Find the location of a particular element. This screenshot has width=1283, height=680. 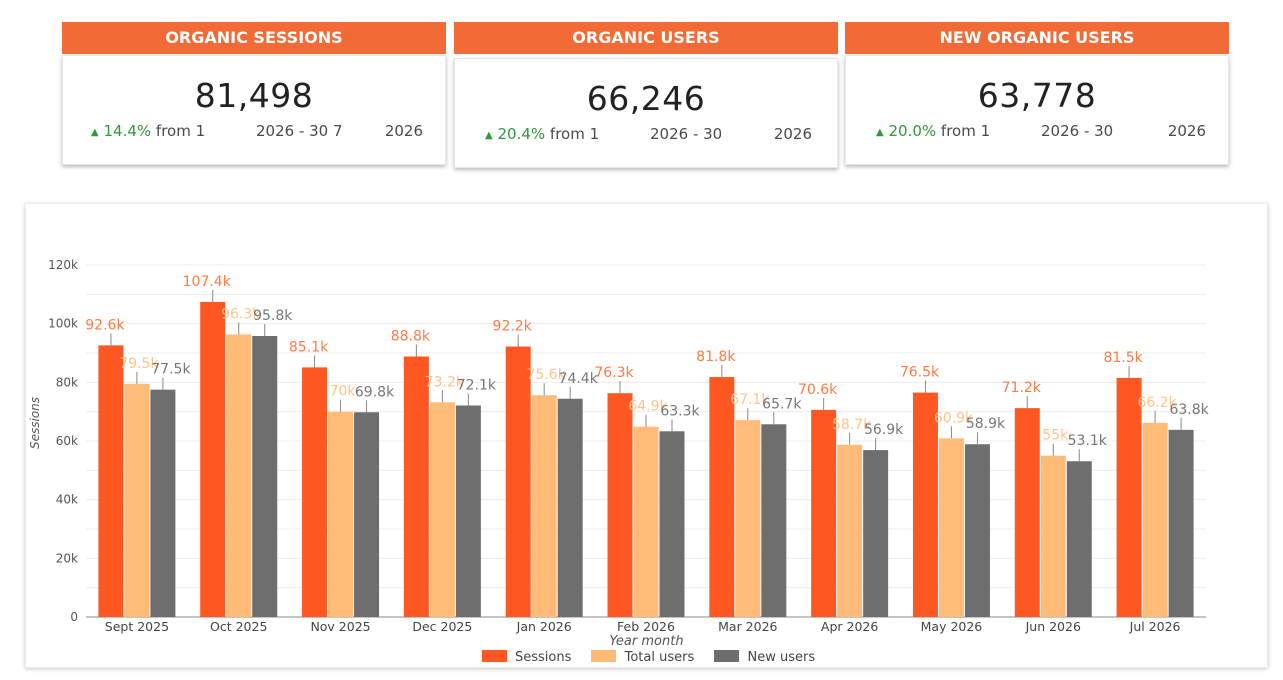

data-label: 75.6k is located at coordinates (547, 375).